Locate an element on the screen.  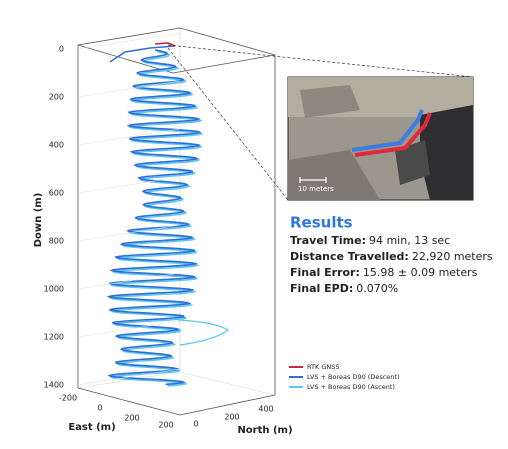
result-line: Final Error: 15.98 ± 0.09 meters is located at coordinates (384, 272).